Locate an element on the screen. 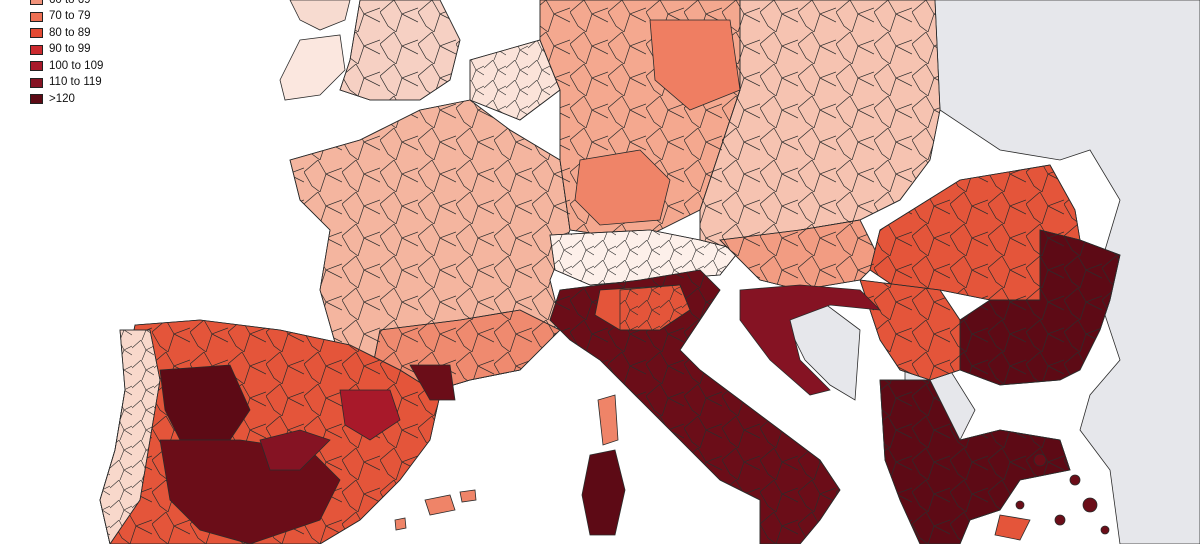 Image resolution: width=1200 pixels, height=544 pixels. legend-item: 70 to 79 is located at coordinates (66, 17).